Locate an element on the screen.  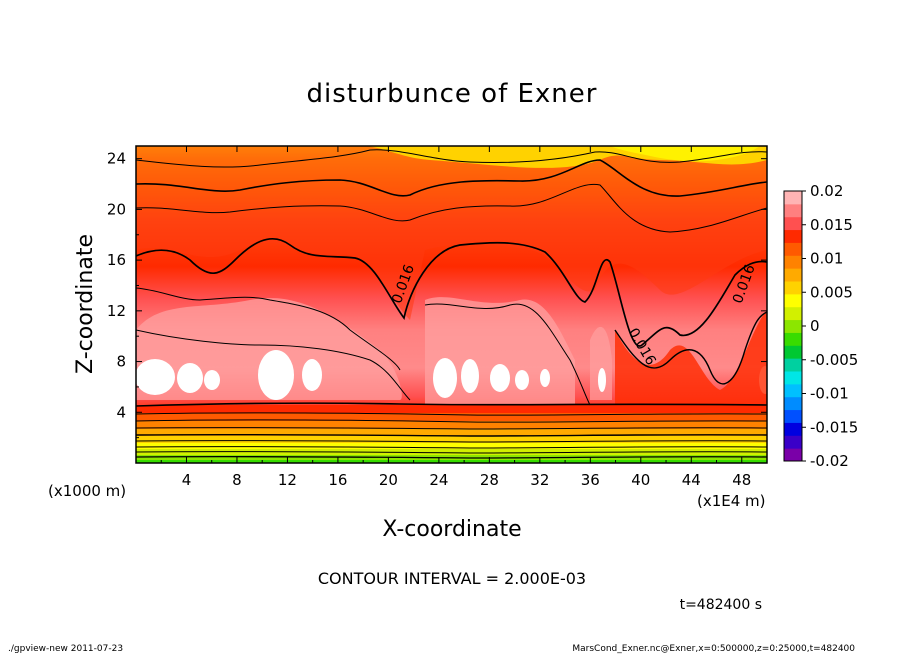
colorbar-tick-label: 0.02 is located at coordinates (826, 191).